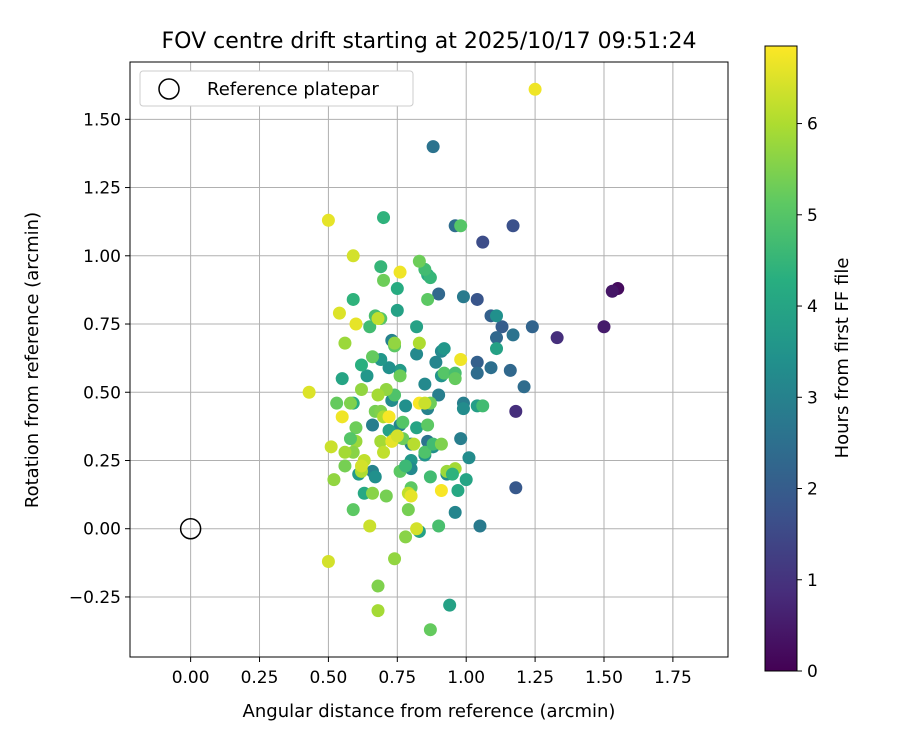 Image resolution: width=900 pixels, height=750 pixels. I want to click on colorbar: 0 1 2 3 4 5 6 Hours from first FF file, so click(808, 363).